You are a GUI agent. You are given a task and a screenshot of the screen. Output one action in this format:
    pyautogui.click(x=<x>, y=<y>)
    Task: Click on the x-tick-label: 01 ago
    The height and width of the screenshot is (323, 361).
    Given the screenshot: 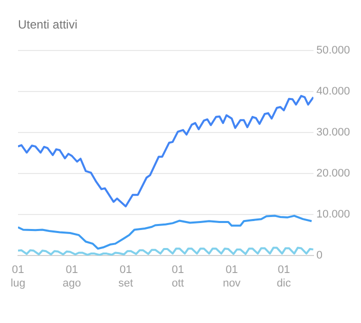 What is the action you would take?
    pyautogui.click(x=72, y=277)
    